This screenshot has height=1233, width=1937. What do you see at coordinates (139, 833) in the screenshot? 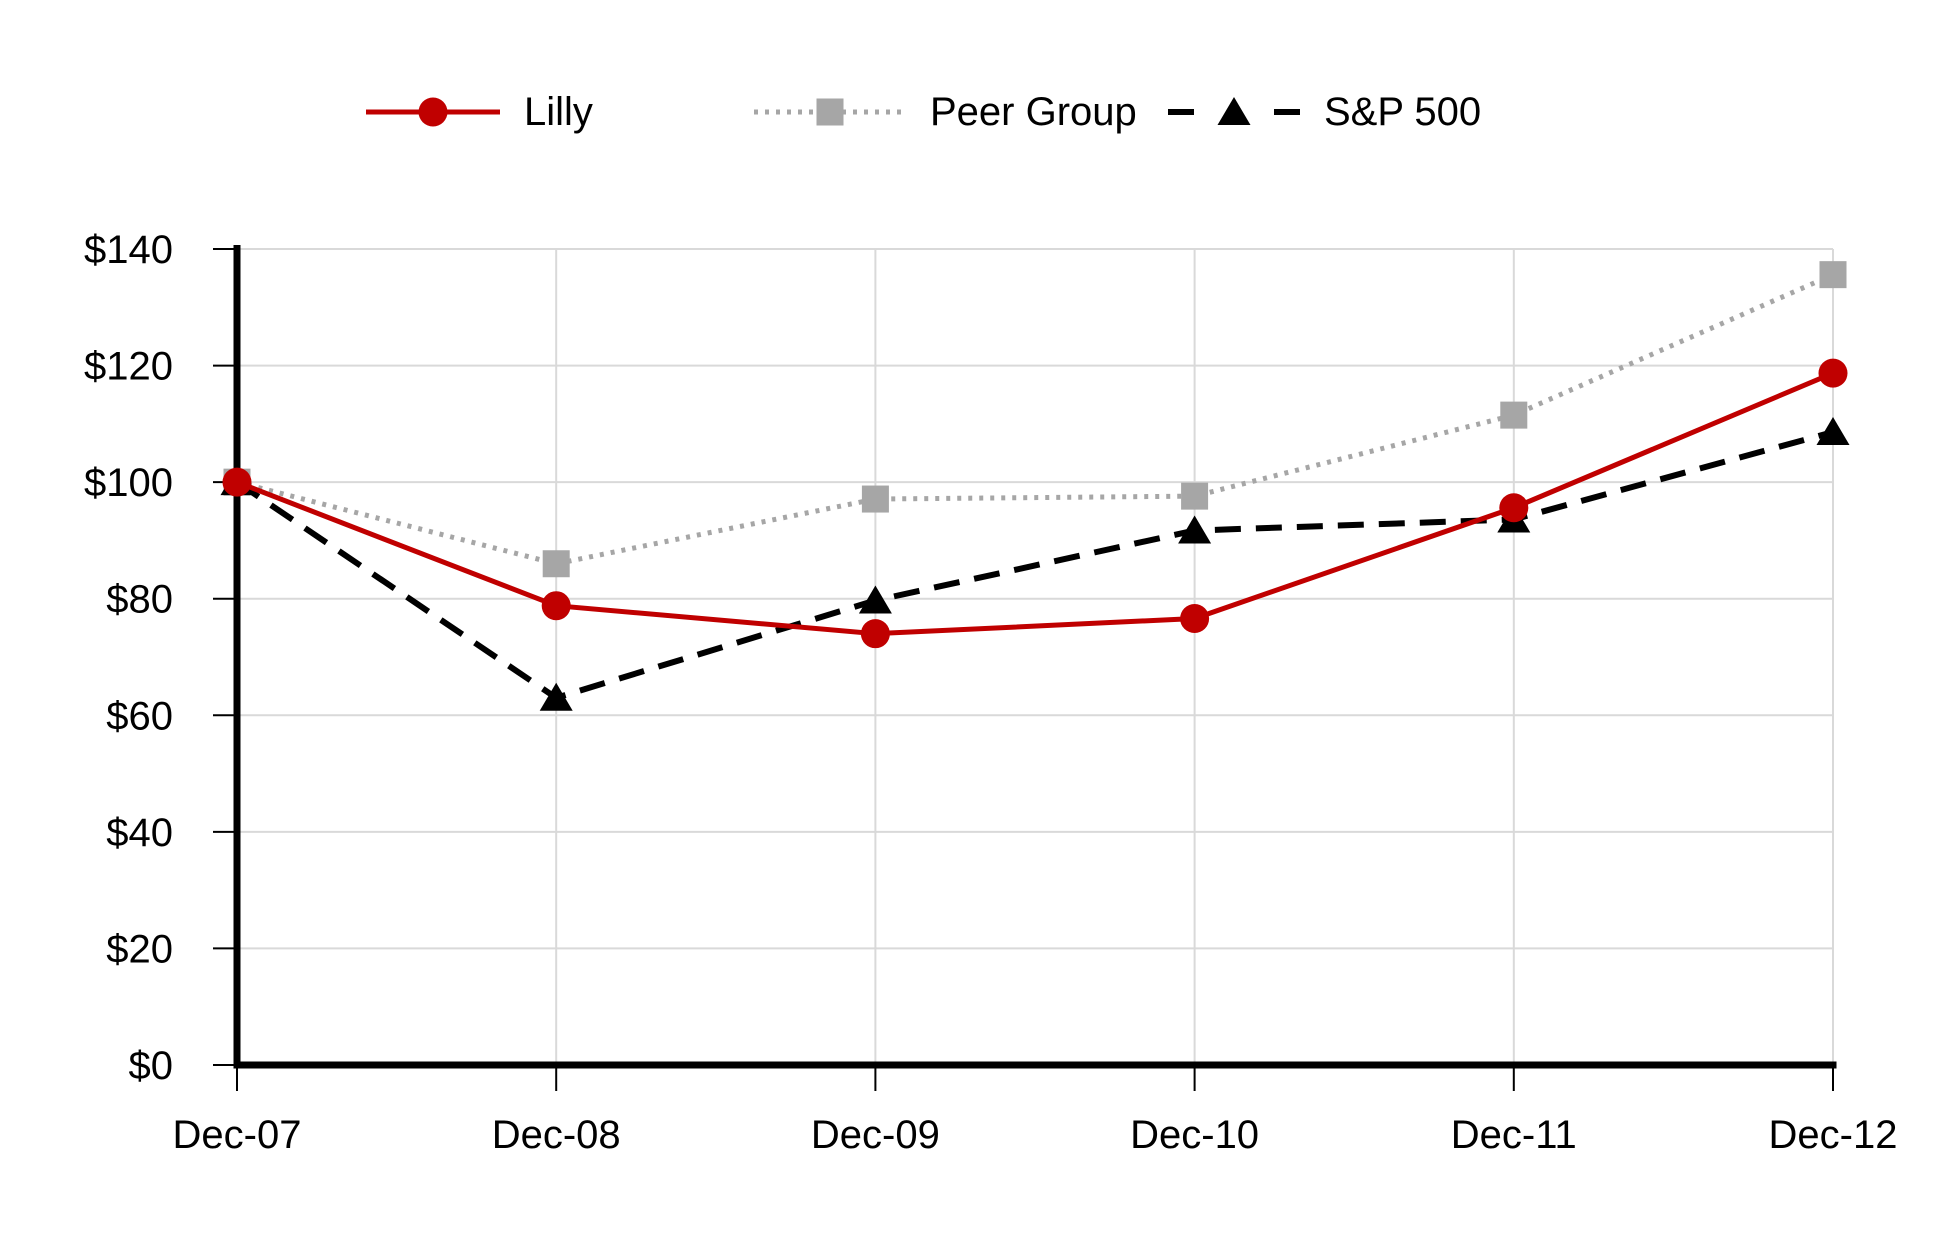
I see `y-axis-label: $40` at bounding box center [139, 833].